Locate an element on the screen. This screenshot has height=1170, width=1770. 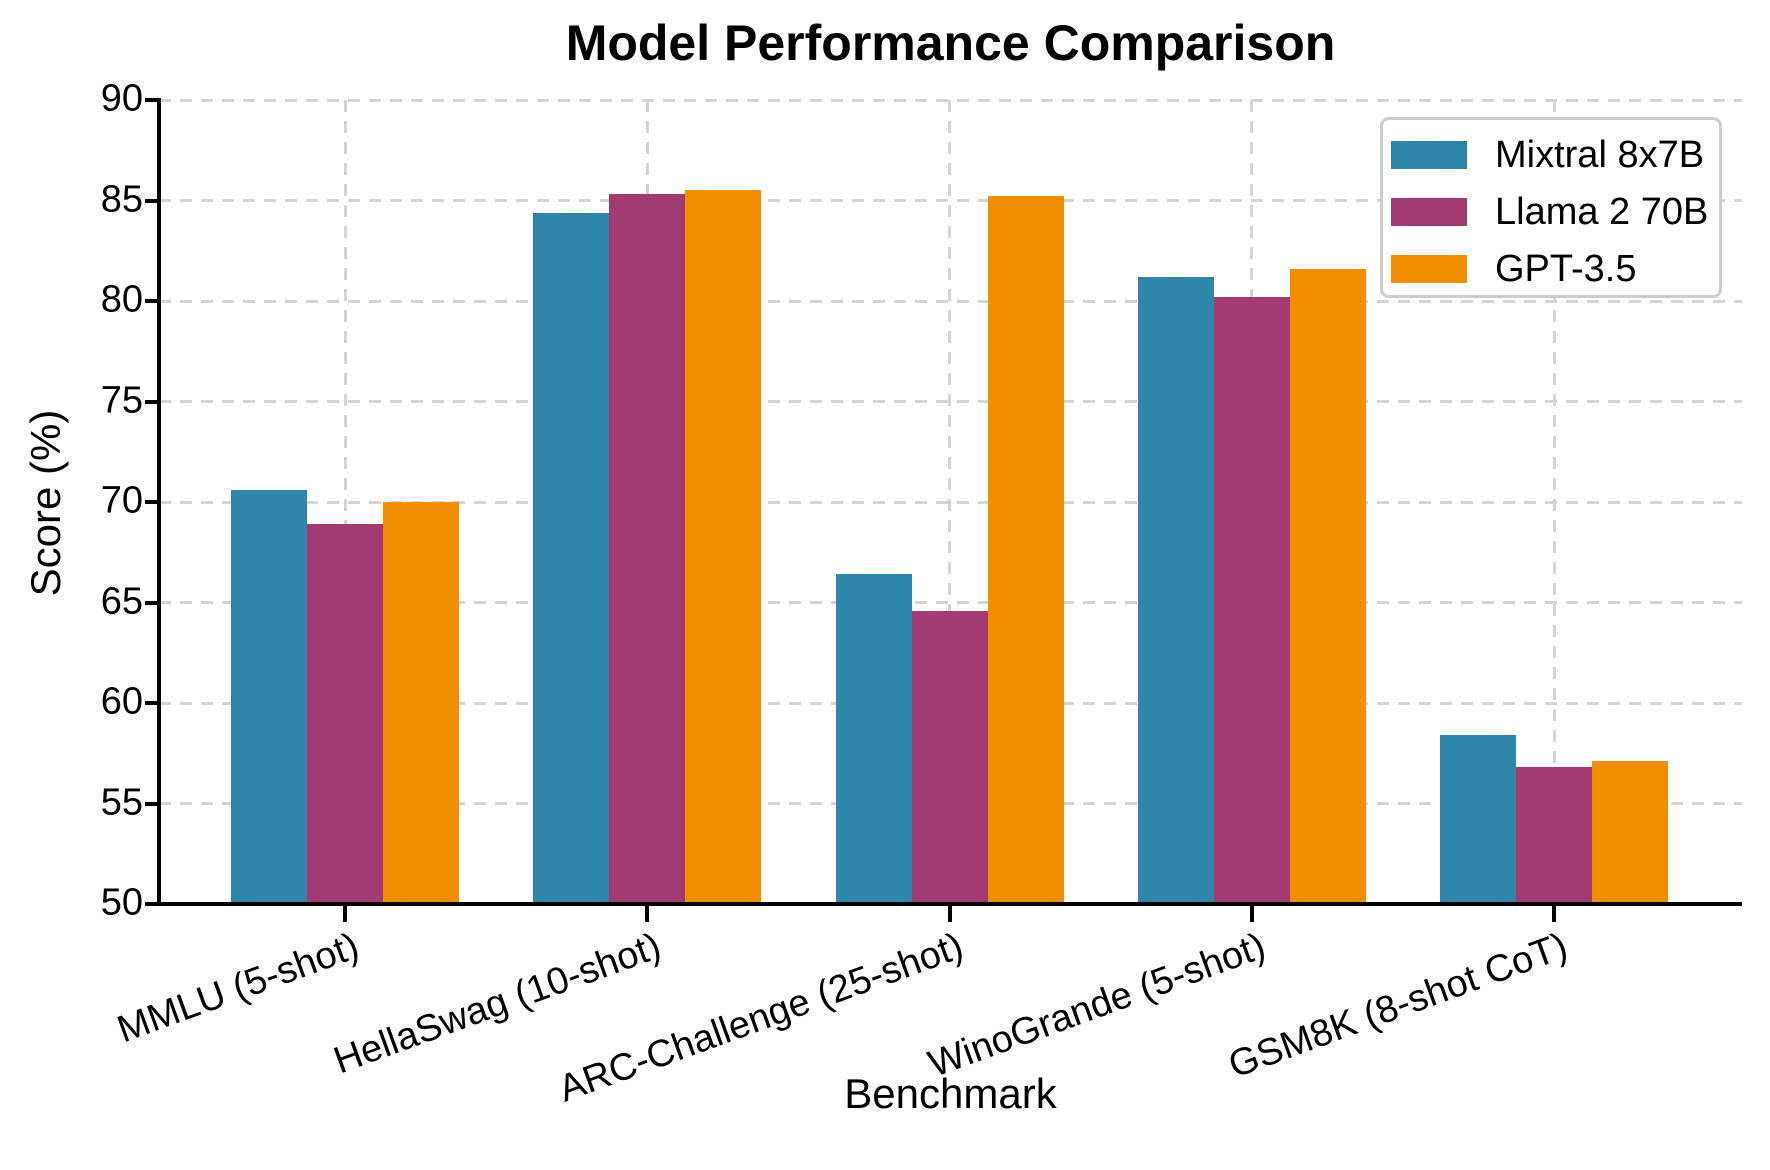
y-tick-label-60: 60 is located at coordinates (121, 701).